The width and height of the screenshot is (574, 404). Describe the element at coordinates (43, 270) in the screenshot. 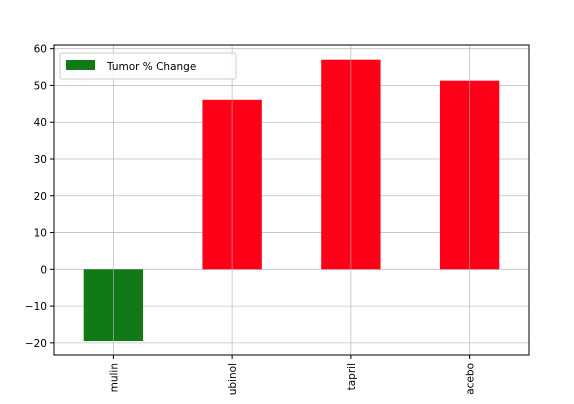

I see `y-tick-label: 0` at that location.